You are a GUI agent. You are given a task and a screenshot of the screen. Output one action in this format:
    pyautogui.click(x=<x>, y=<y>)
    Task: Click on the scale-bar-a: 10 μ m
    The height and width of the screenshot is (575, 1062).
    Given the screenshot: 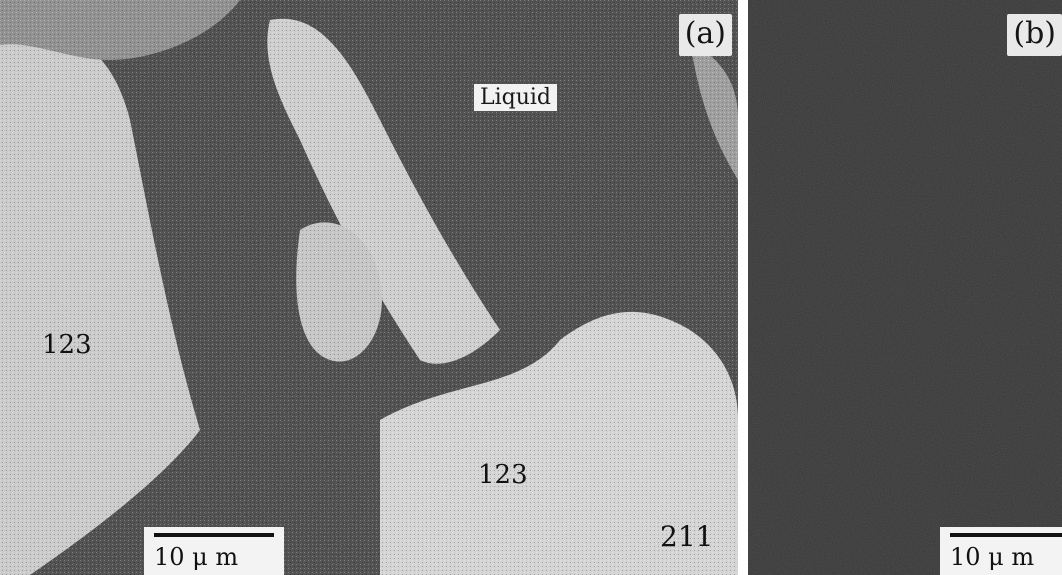 What is the action you would take?
    pyautogui.click(x=214, y=551)
    